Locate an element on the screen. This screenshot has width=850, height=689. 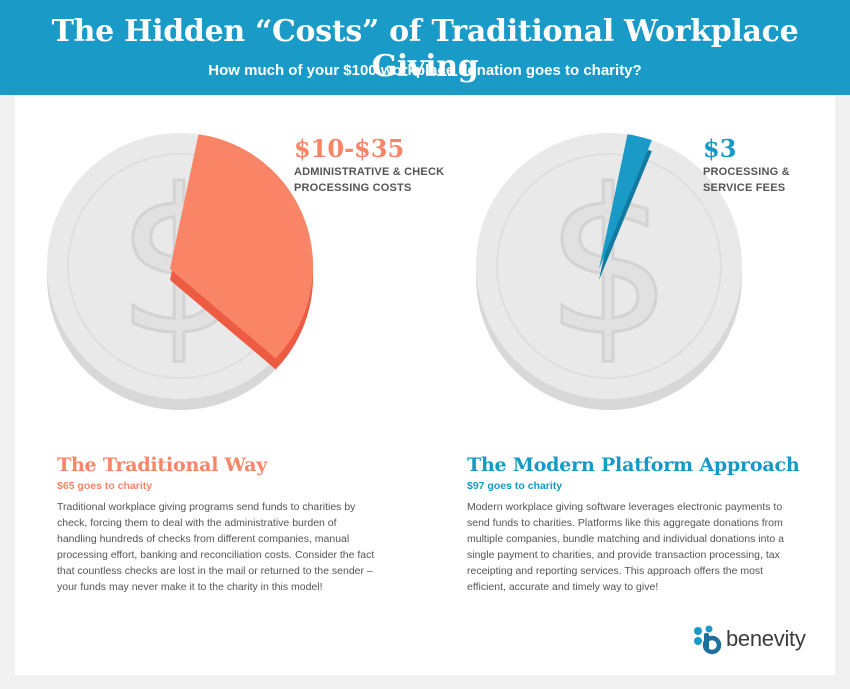
traditional-subtitle: $65 goes to charity is located at coordinates (105, 486).